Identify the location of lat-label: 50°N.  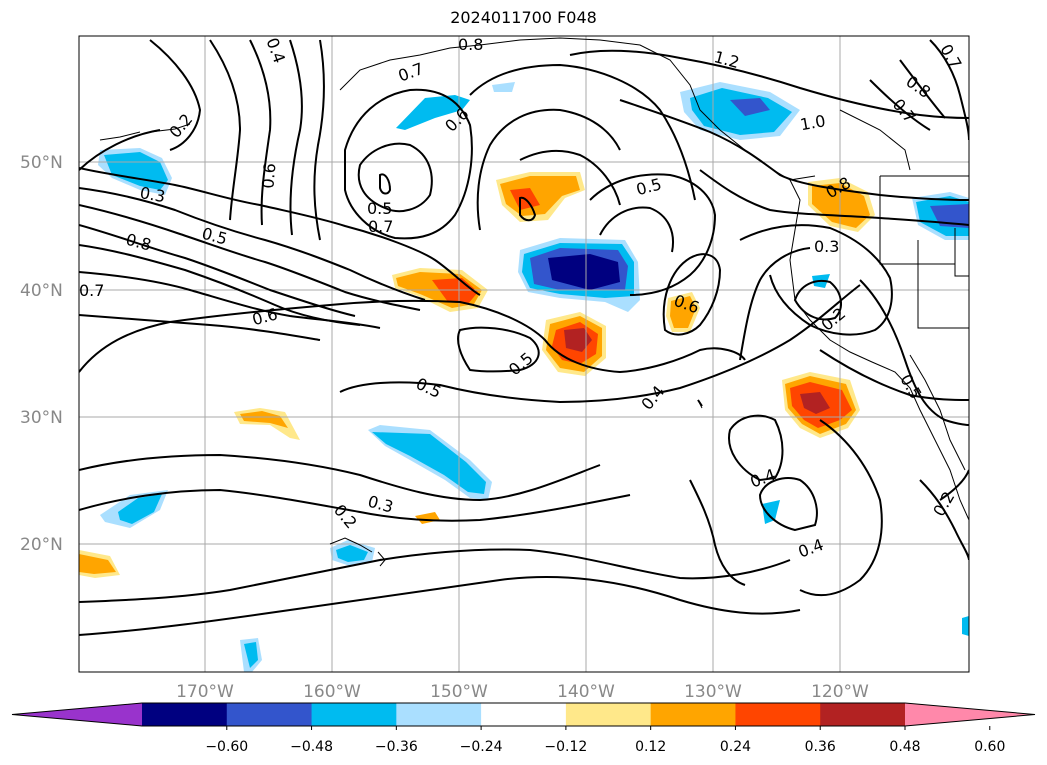
(41, 163).